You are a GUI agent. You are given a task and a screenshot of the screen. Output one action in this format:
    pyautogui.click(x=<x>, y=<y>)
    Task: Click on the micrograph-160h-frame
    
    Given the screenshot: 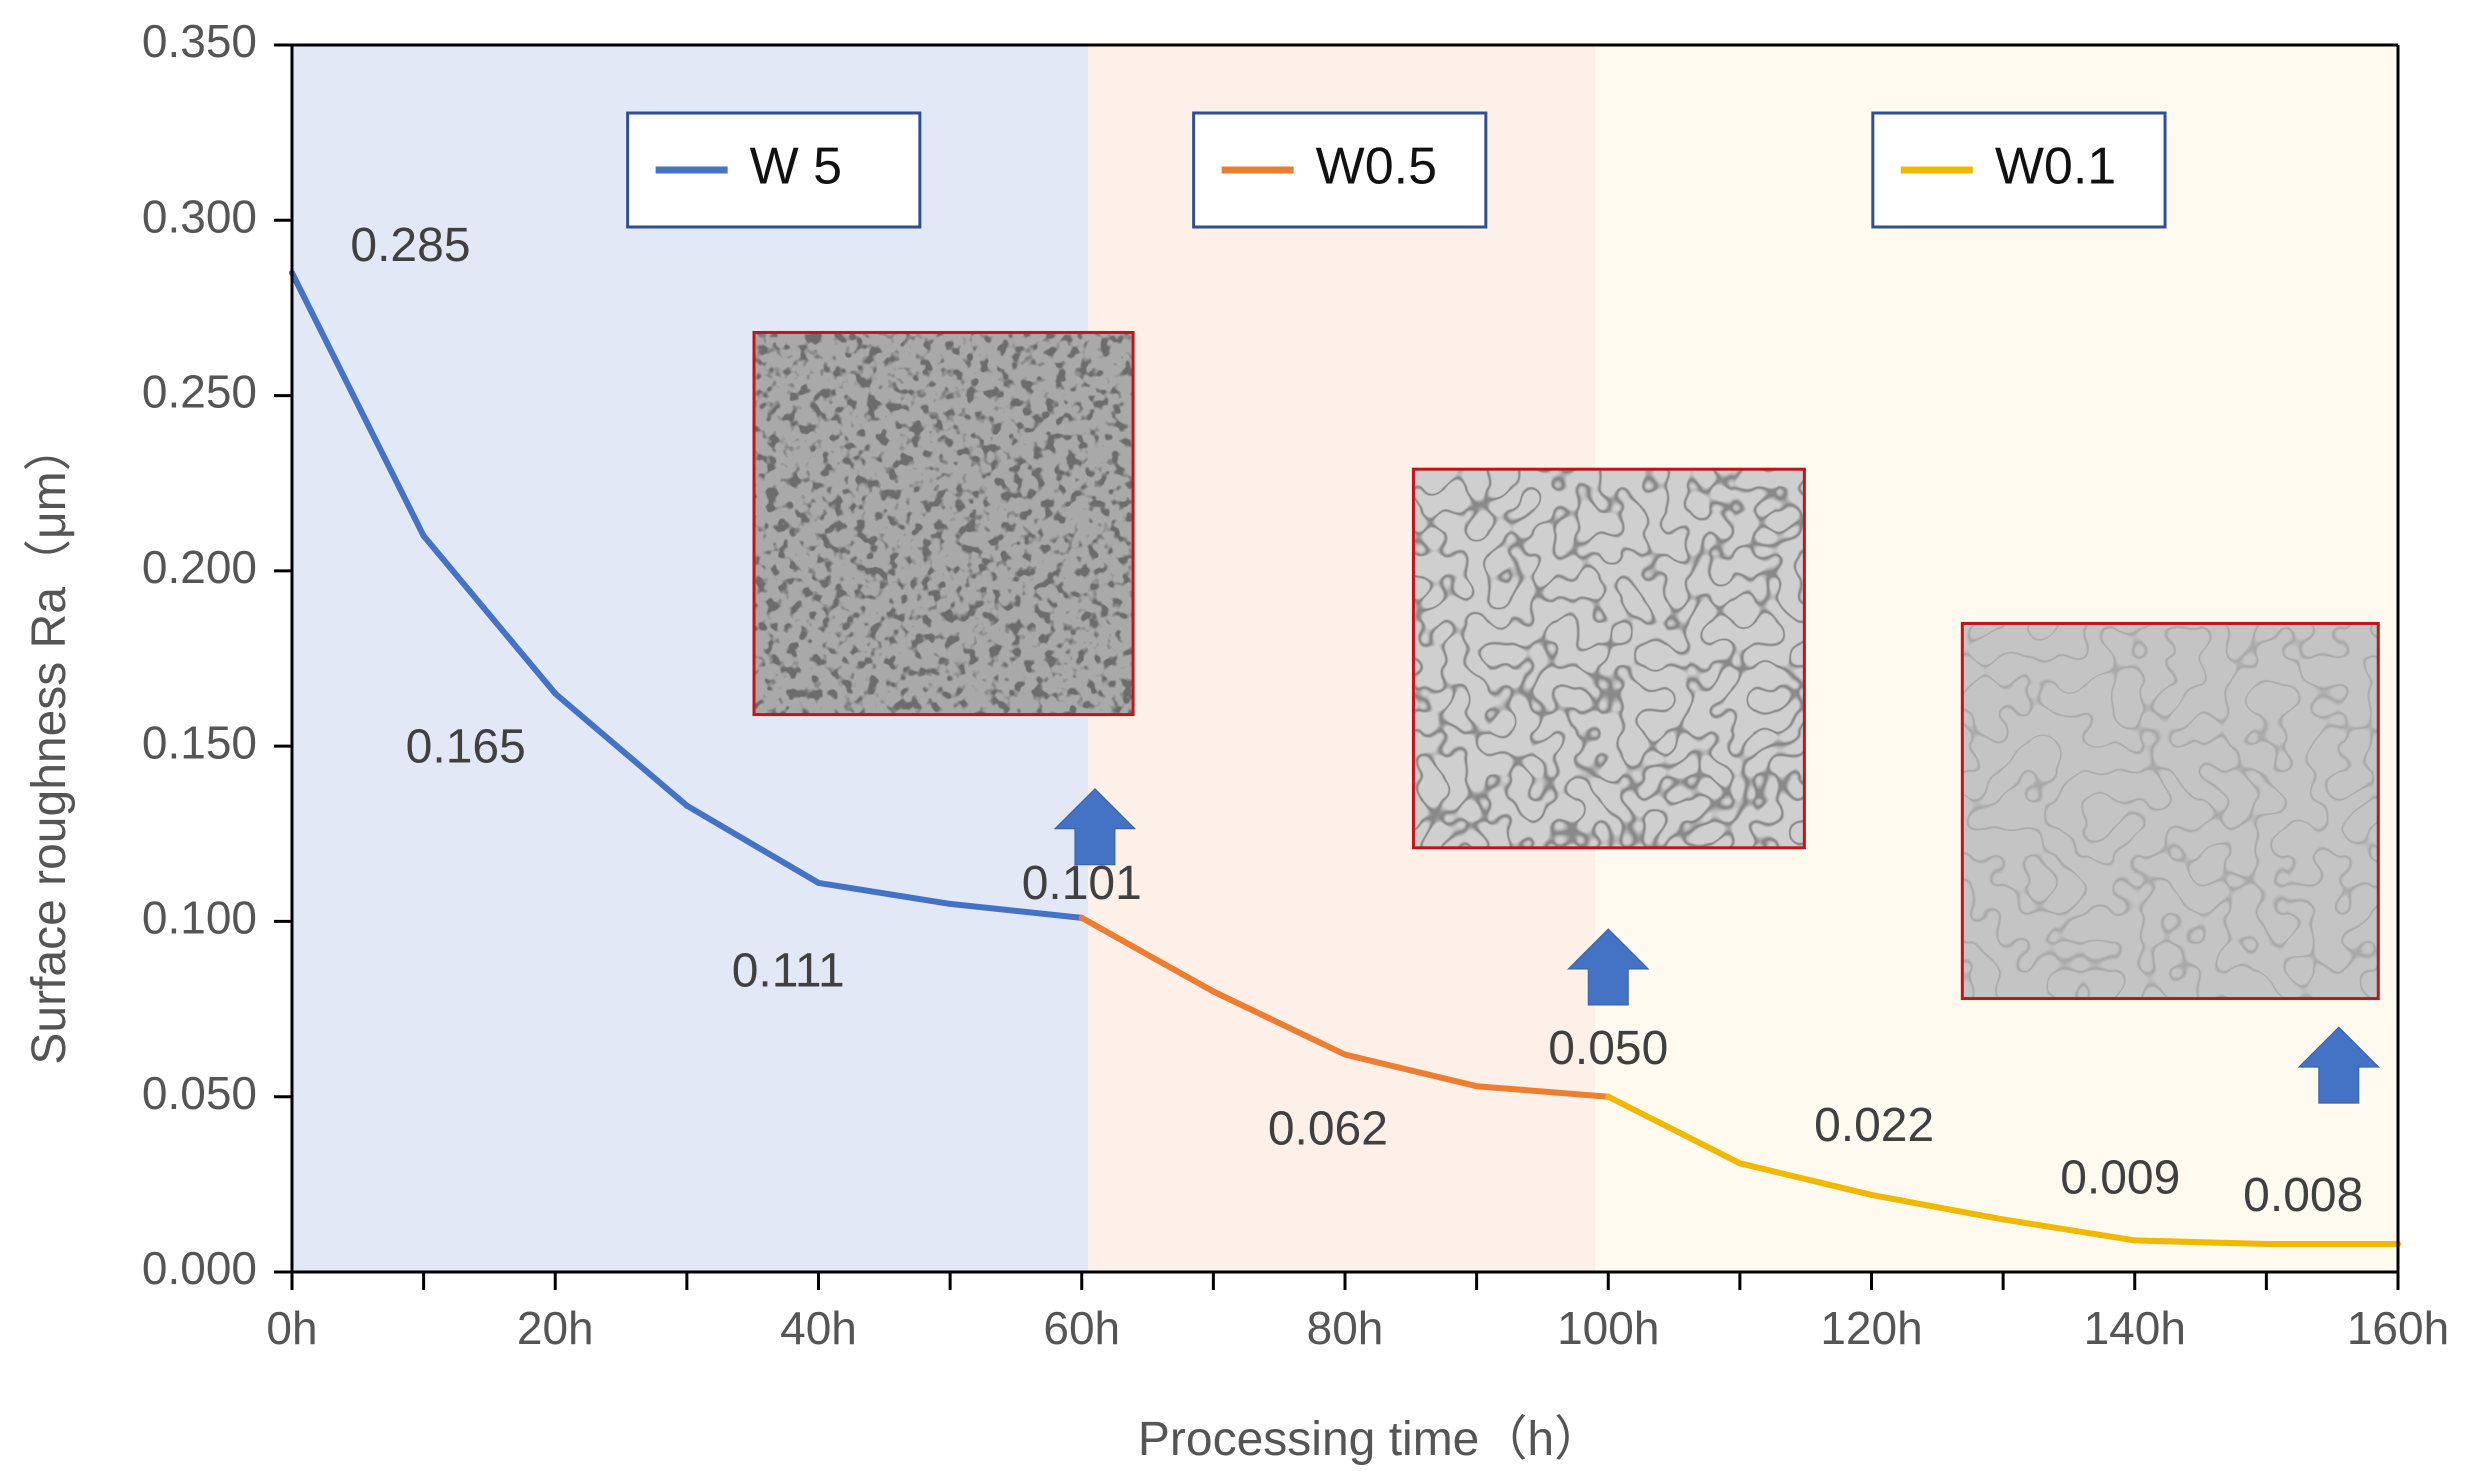 What is the action you would take?
    pyautogui.click(x=2170, y=811)
    